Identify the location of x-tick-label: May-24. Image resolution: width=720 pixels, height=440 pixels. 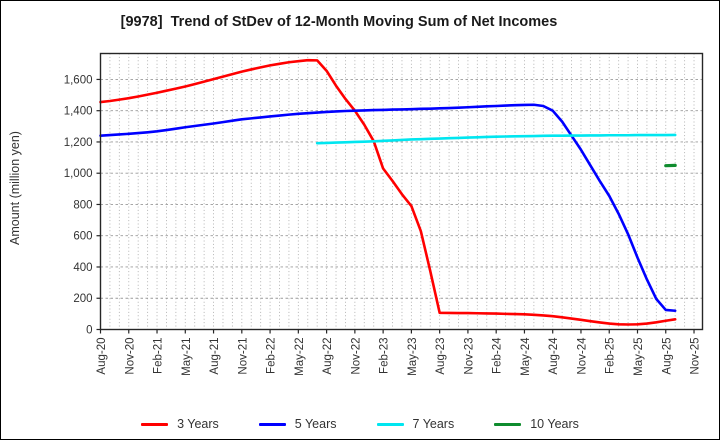
(526, 356).